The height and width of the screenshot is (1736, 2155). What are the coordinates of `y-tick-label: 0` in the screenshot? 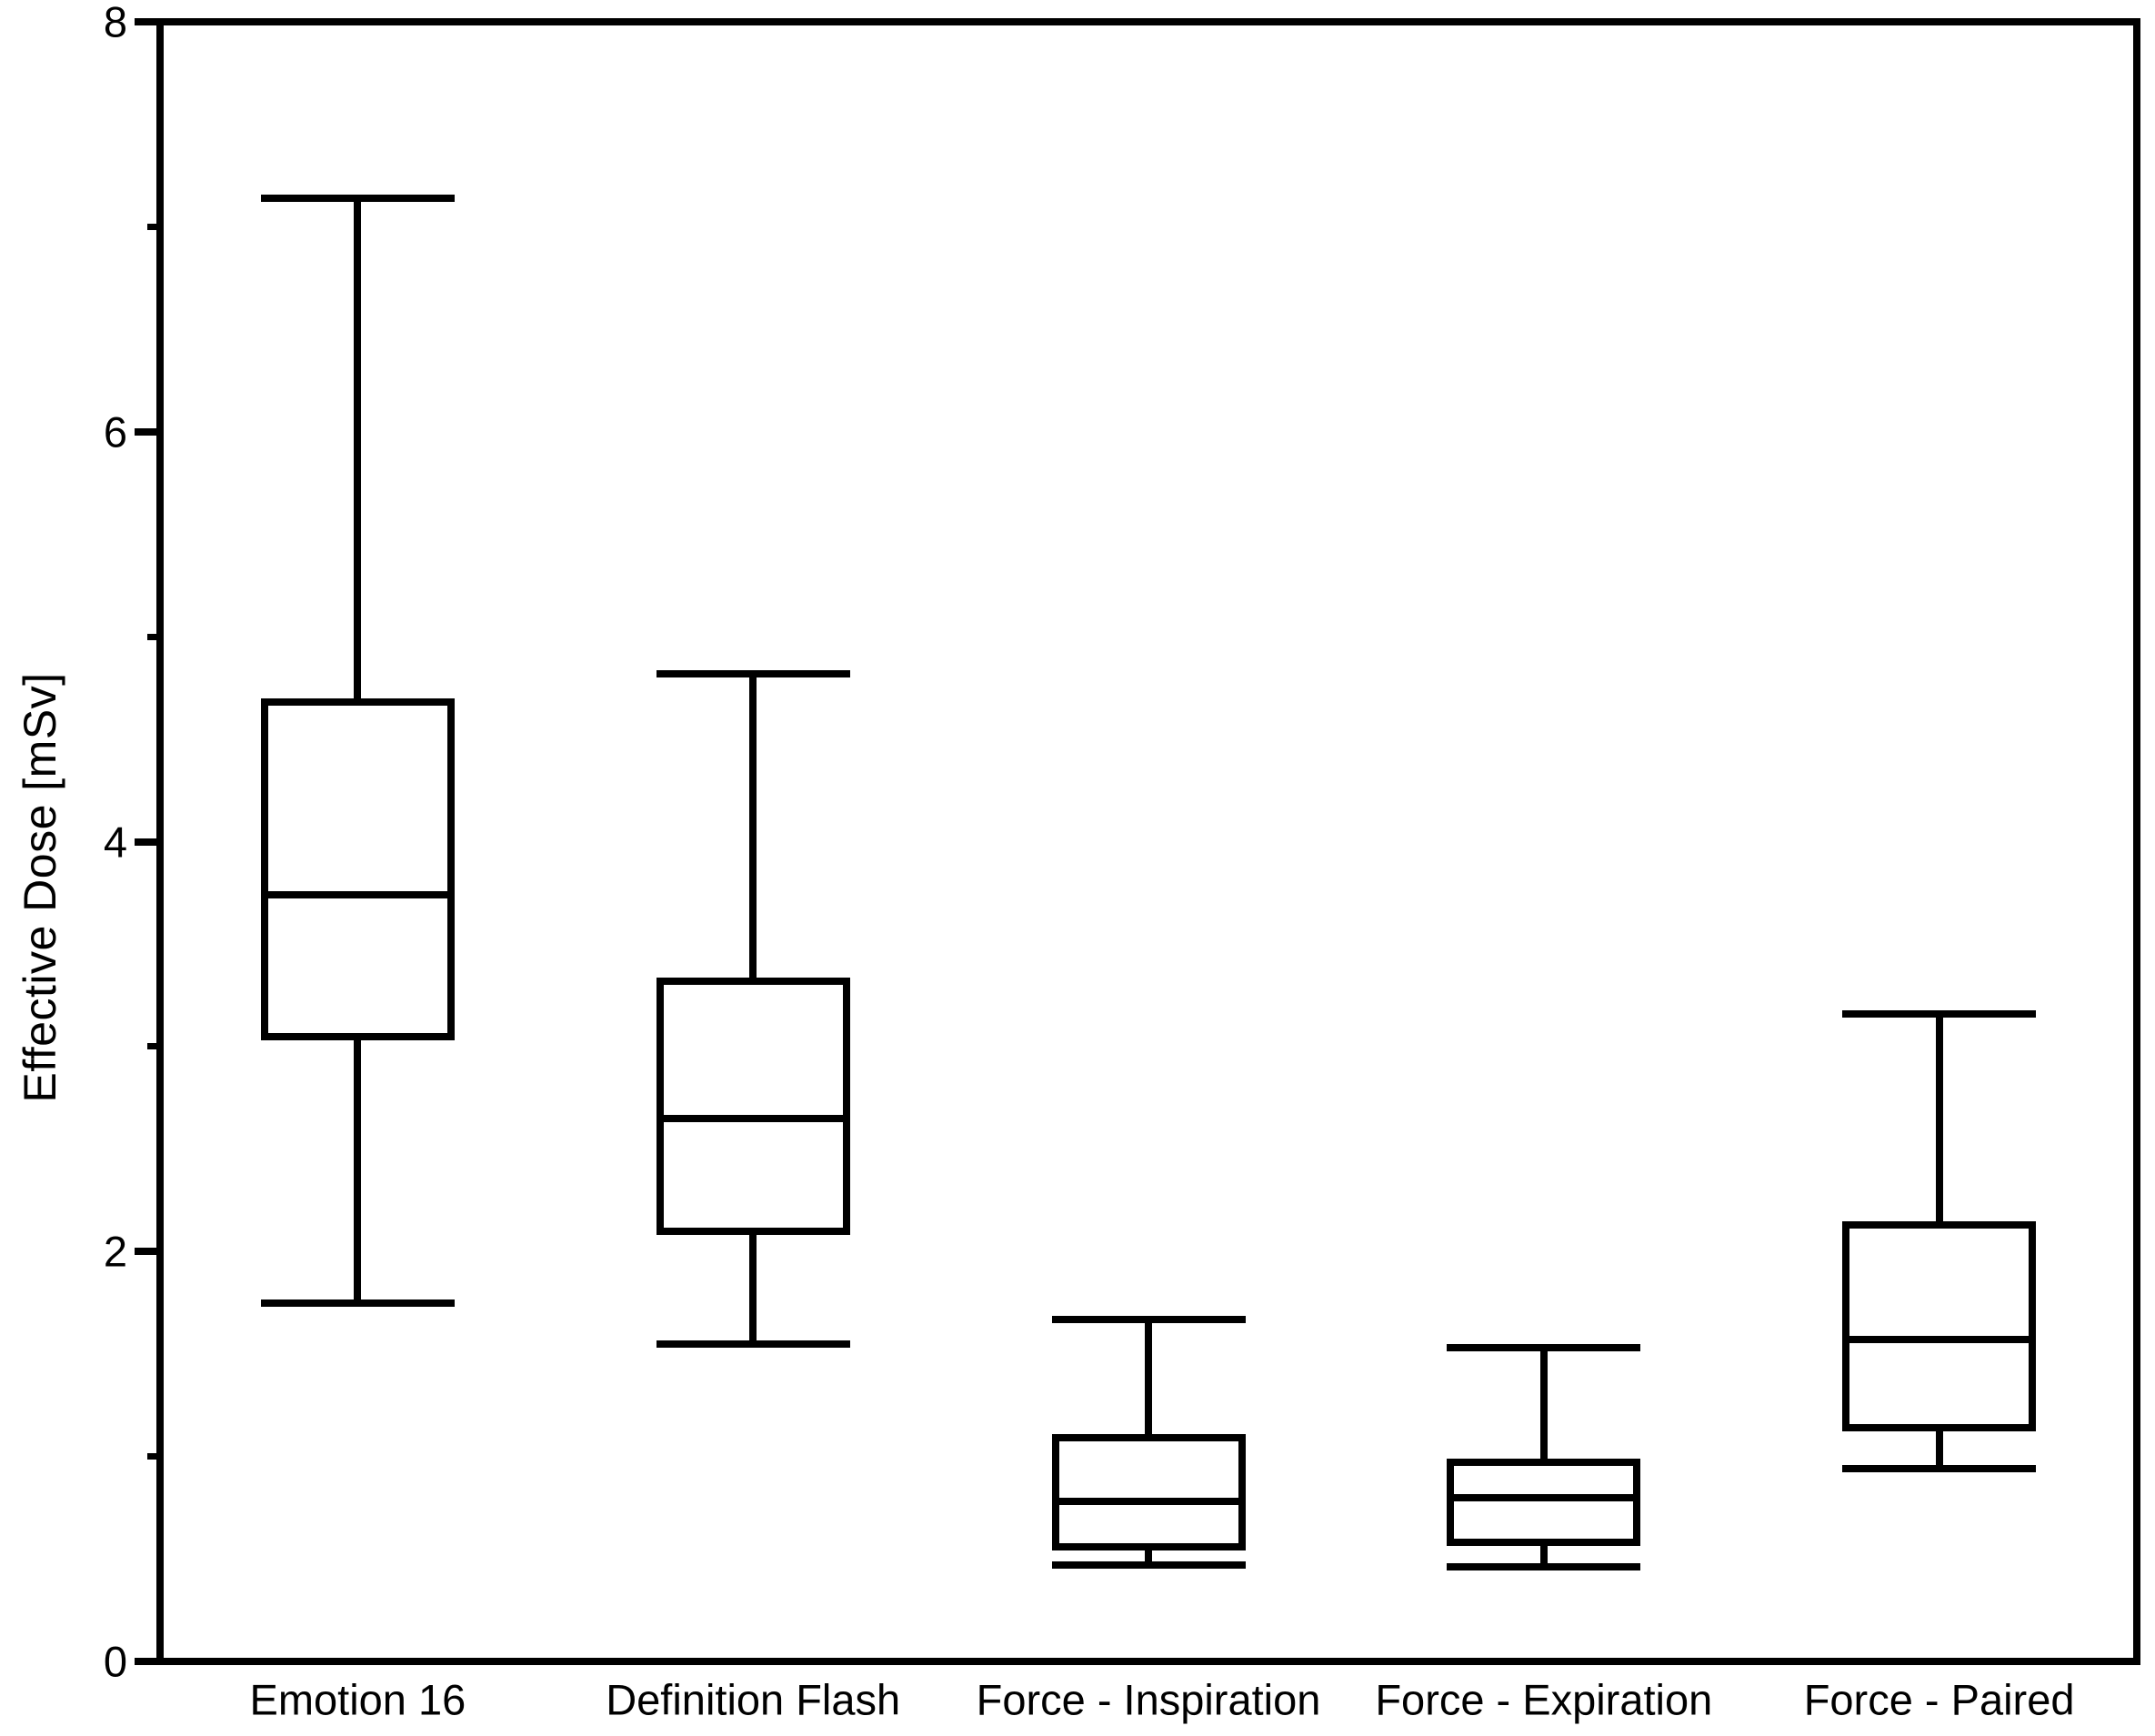 It's located at (115, 1661).